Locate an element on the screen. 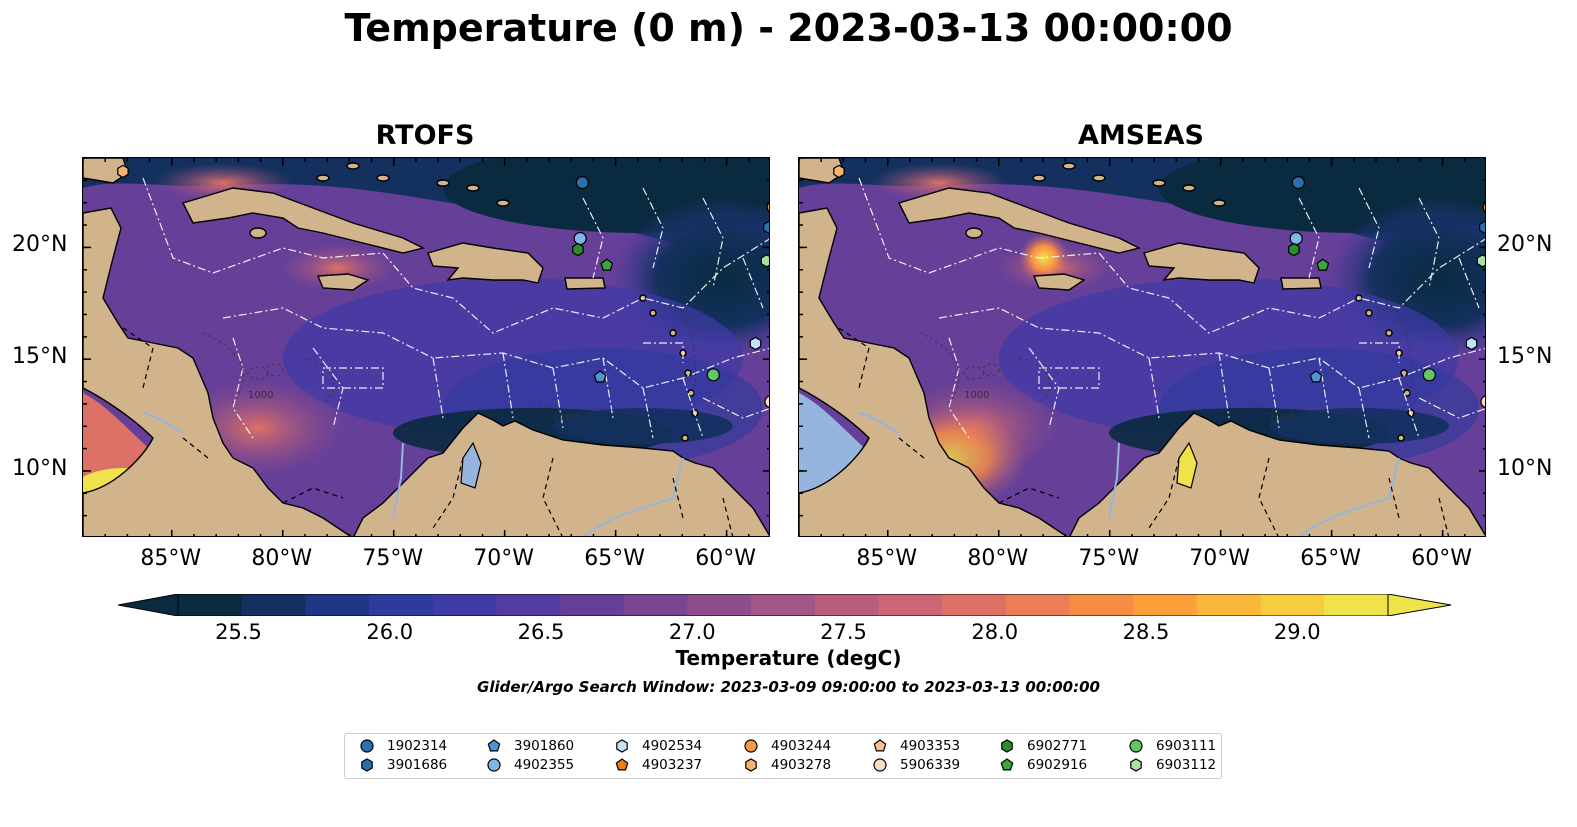  legend-label: 5906339 is located at coordinates (930, 765).